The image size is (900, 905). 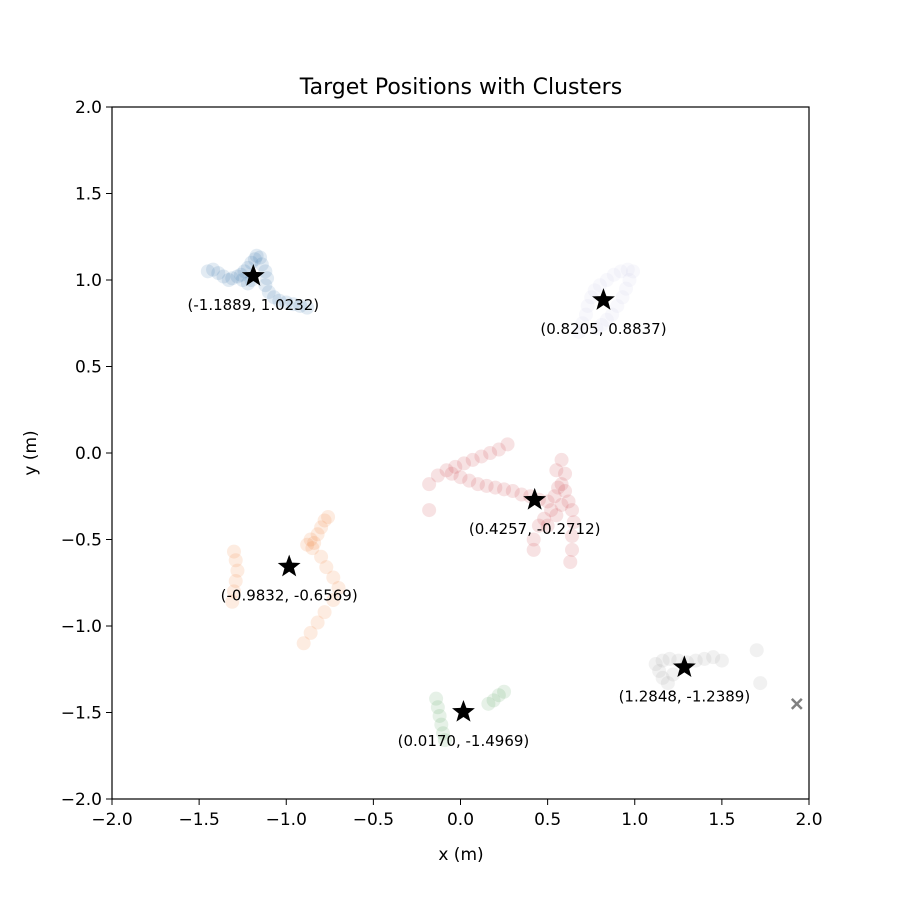 What do you see at coordinates (88, 368) in the screenshot?
I see `y-tick-label: 0.5` at bounding box center [88, 368].